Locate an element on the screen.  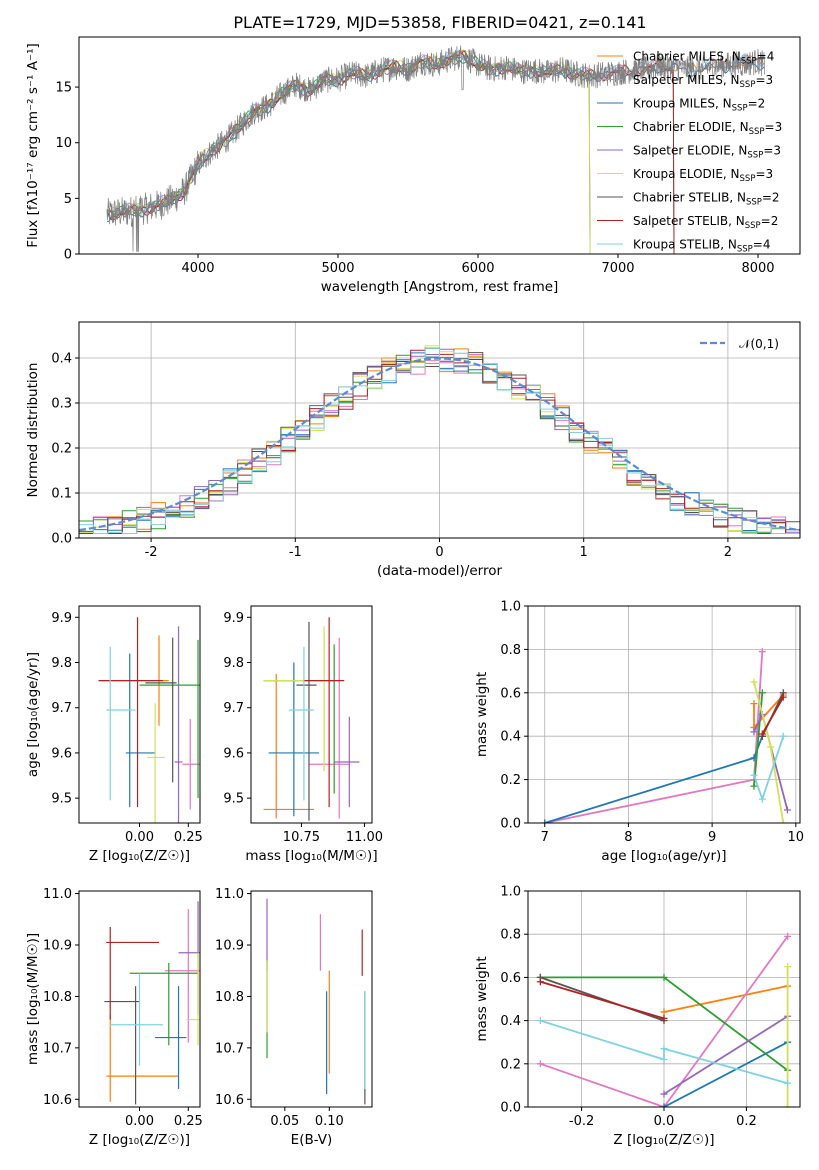
x-tick-label: -1 is located at coordinates (295, 552).